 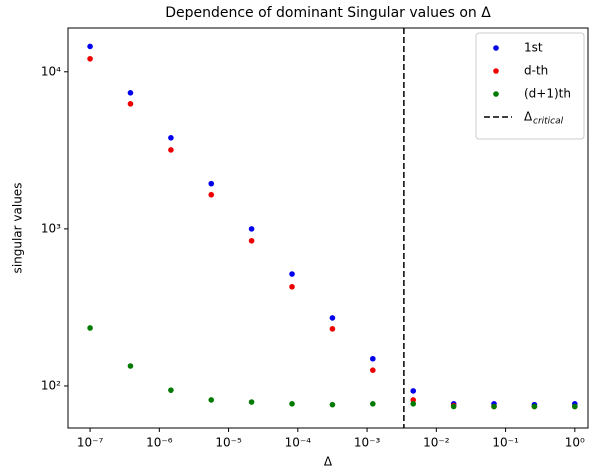 I want to click on x-tick-label: 10⁰, so click(x=575, y=443).